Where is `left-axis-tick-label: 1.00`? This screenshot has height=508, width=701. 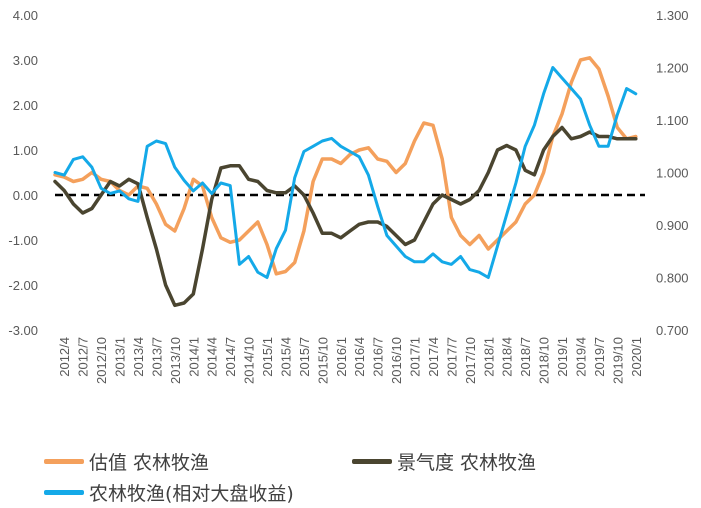
left-axis-tick-label: 1.00 is located at coordinates (25, 150).